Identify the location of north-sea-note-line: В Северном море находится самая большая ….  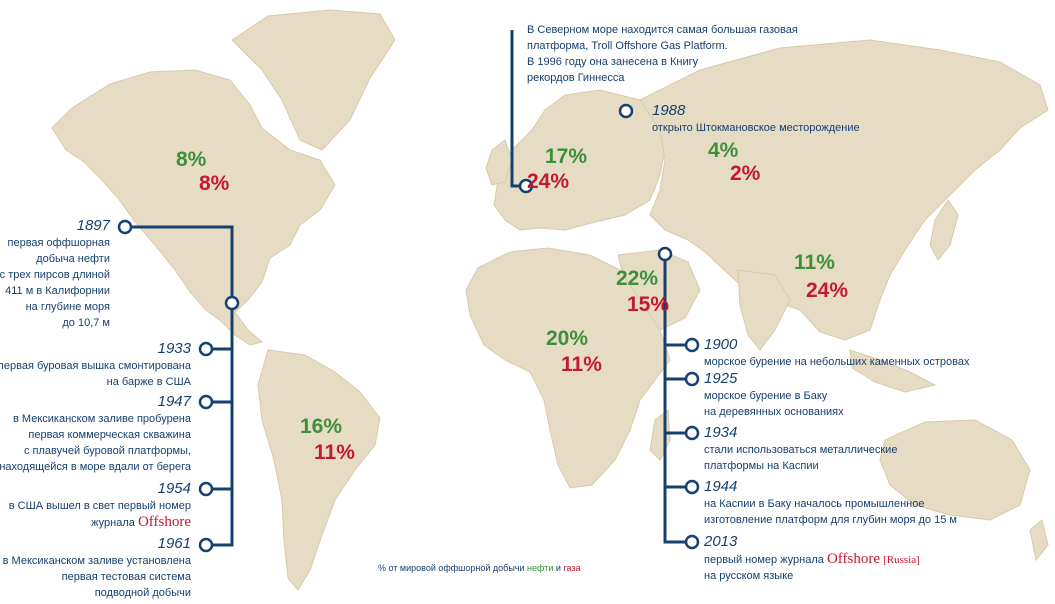
(662, 30).